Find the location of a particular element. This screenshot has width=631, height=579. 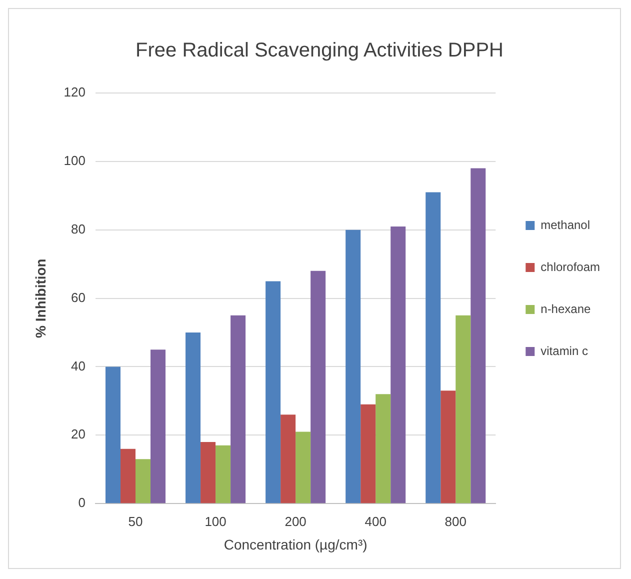

x-tick-label: 100 is located at coordinates (215, 521).